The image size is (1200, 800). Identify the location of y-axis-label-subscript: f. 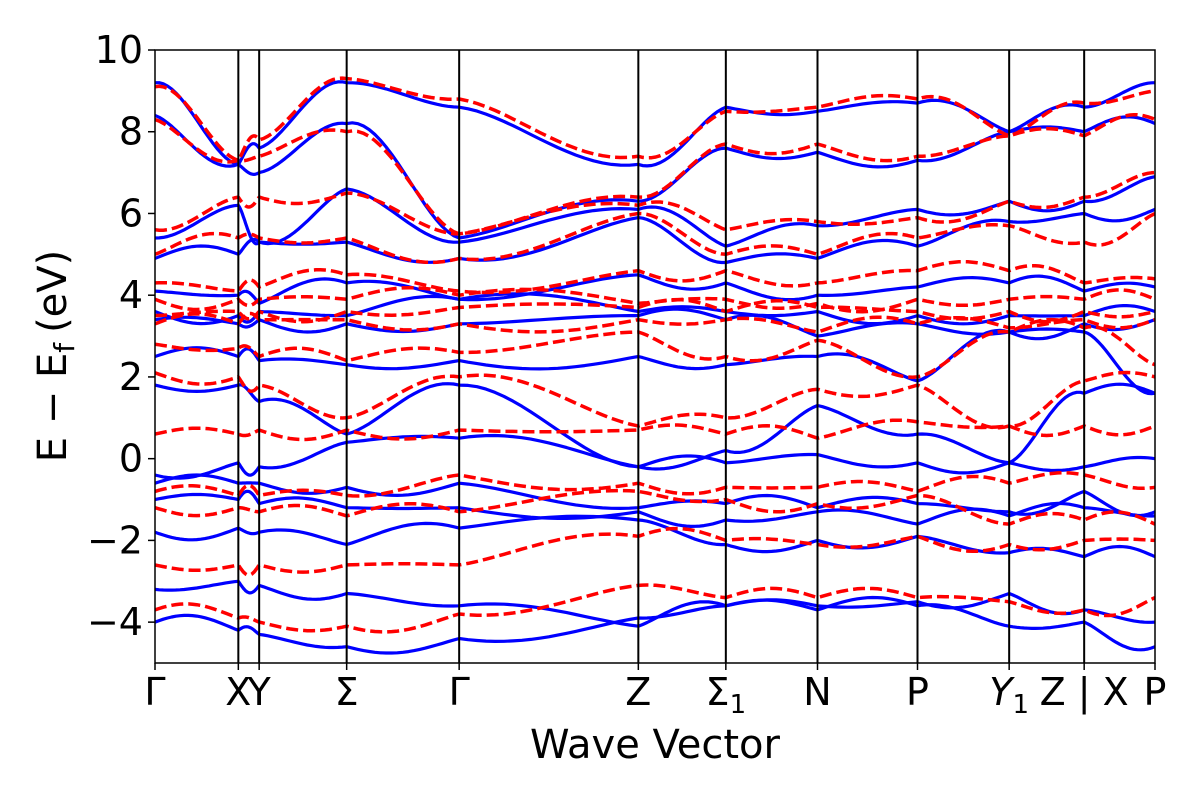
(64, 347).